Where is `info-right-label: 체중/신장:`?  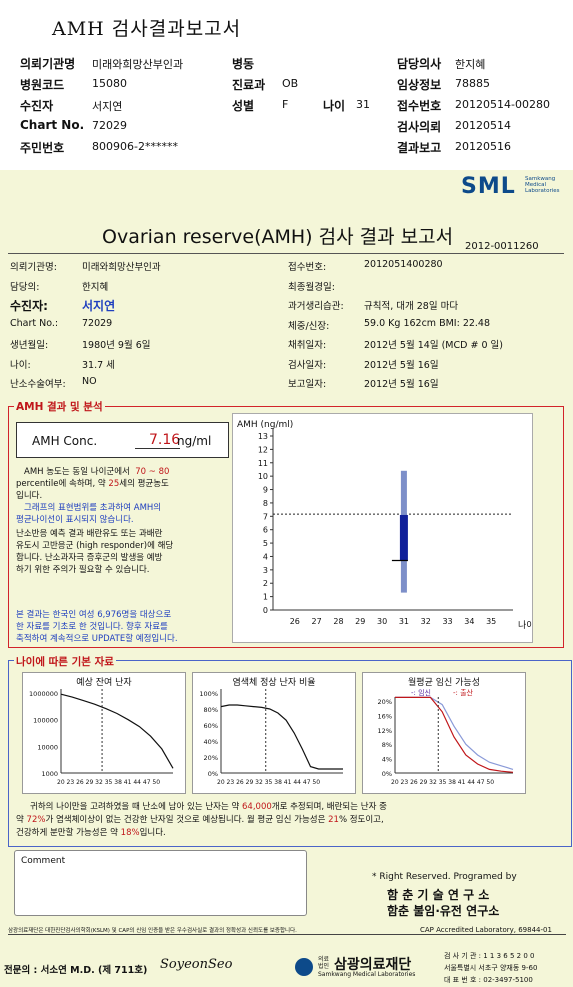 info-right-label: 체중/신장: is located at coordinates (309, 326).